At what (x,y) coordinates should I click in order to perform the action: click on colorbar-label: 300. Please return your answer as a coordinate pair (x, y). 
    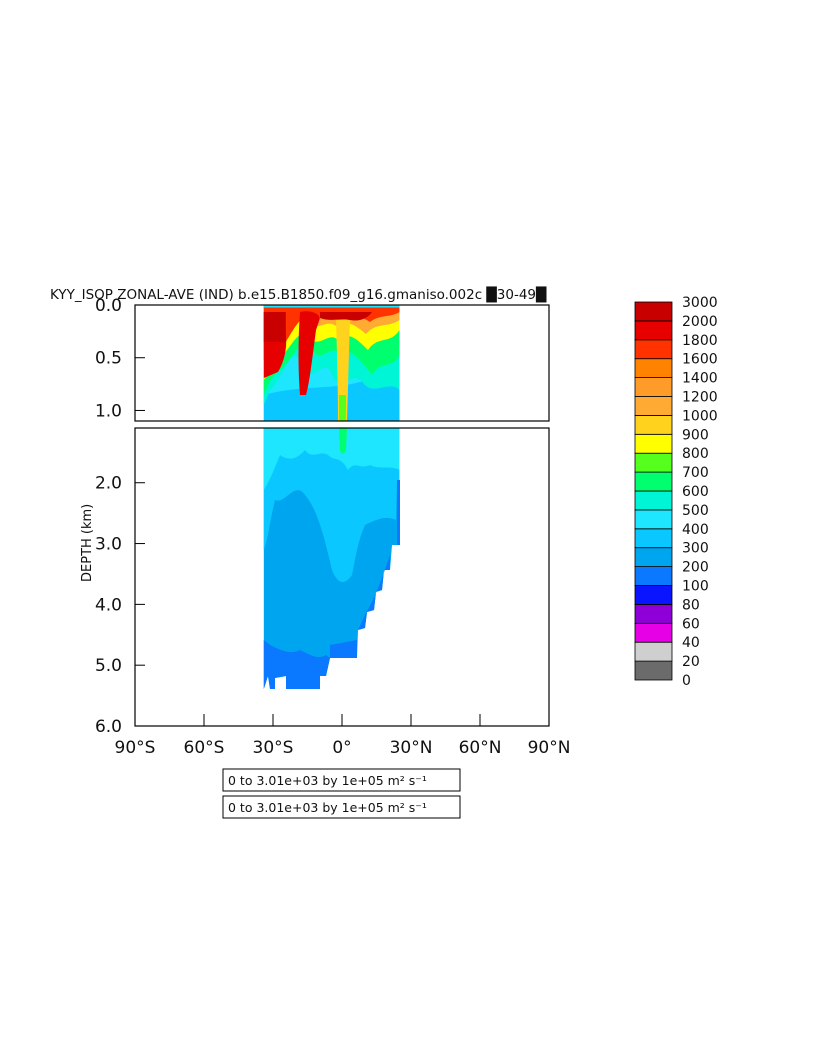
    Looking at the image, I should click on (695, 549).